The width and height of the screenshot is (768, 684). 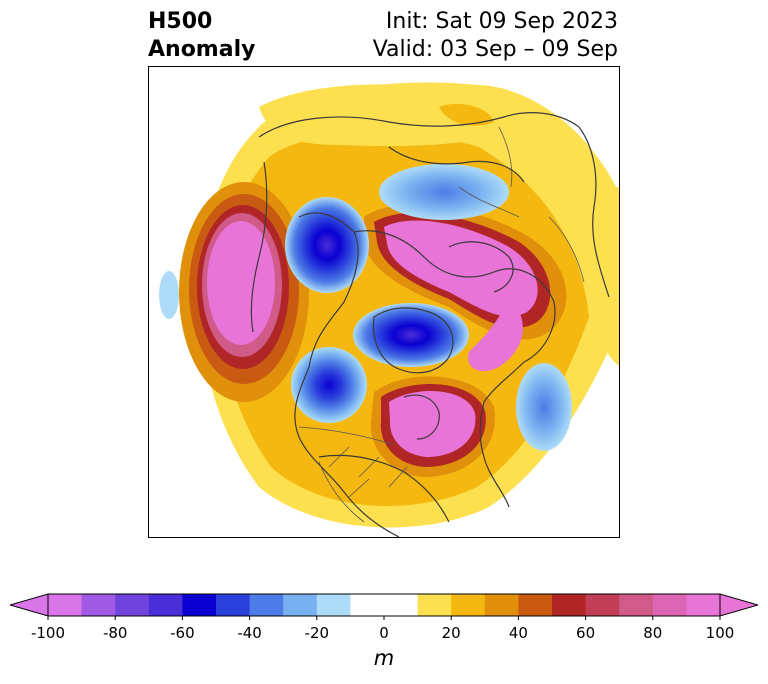 What do you see at coordinates (432, 426) in the screenshot?
I see `positive-anomaly-eastern-na` at bounding box center [432, 426].